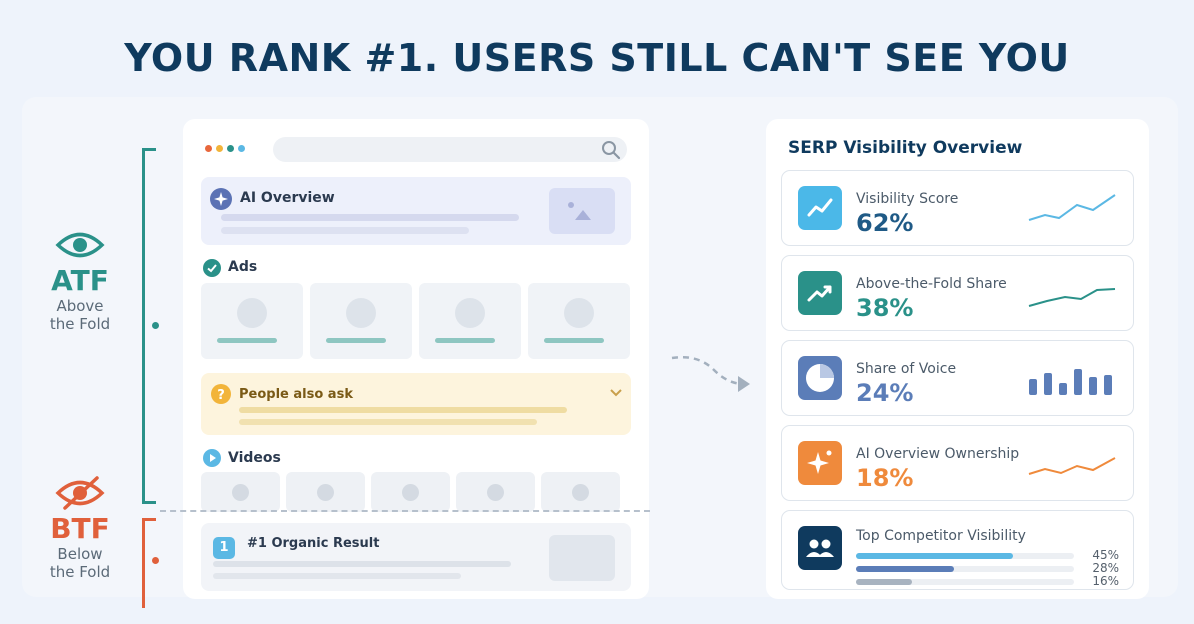 This screenshot has width=1194, height=624. I want to click on page-headline: YOU RANK #1. USERS STILL CAN'T SEE YOU, so click(597, 58).